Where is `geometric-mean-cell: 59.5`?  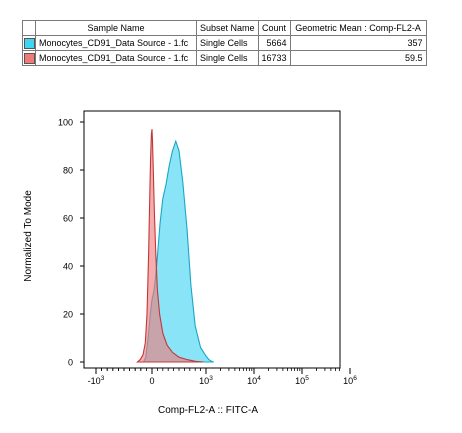 geometric-mean-cell: 59.5 is located at coordinates (358, 58).